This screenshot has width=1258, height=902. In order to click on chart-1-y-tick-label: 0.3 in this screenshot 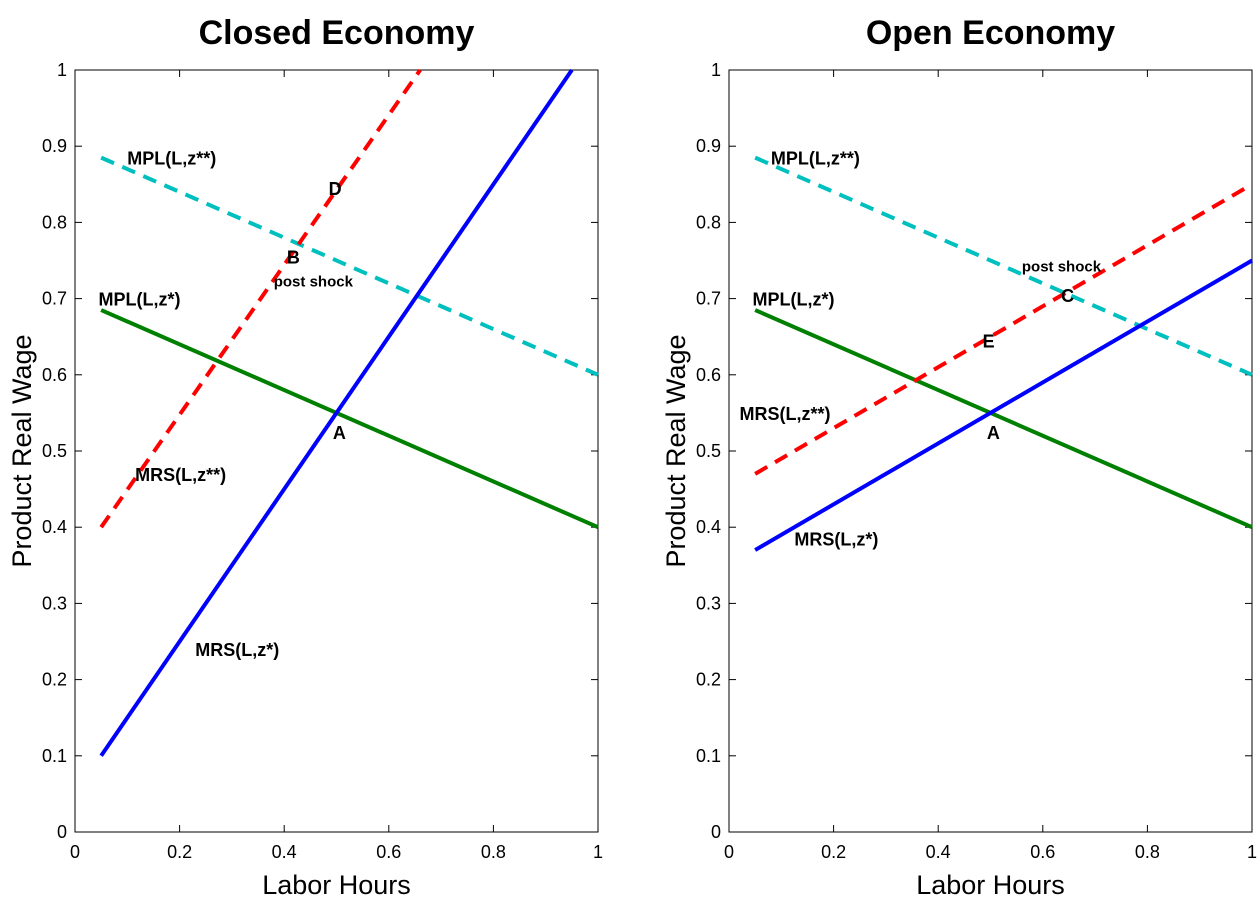, I will do `click(708, 603)`.